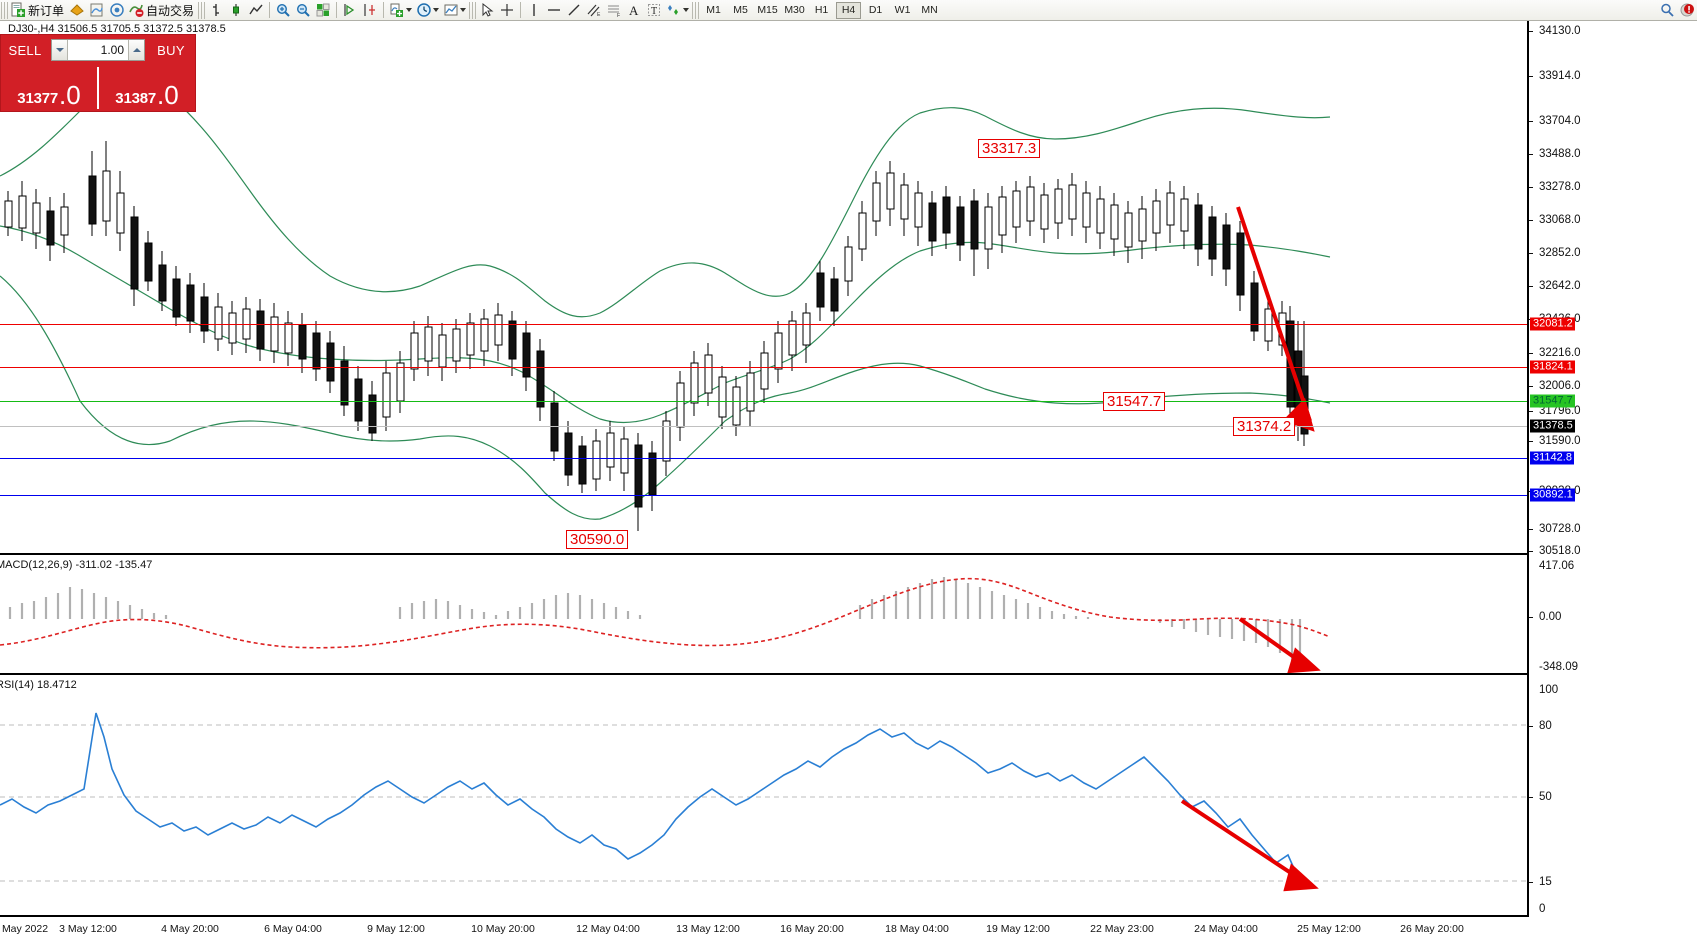 The height and width of the screenshot is (942, 1697). I want to click on buy-button: BUY, so click(171, 50).